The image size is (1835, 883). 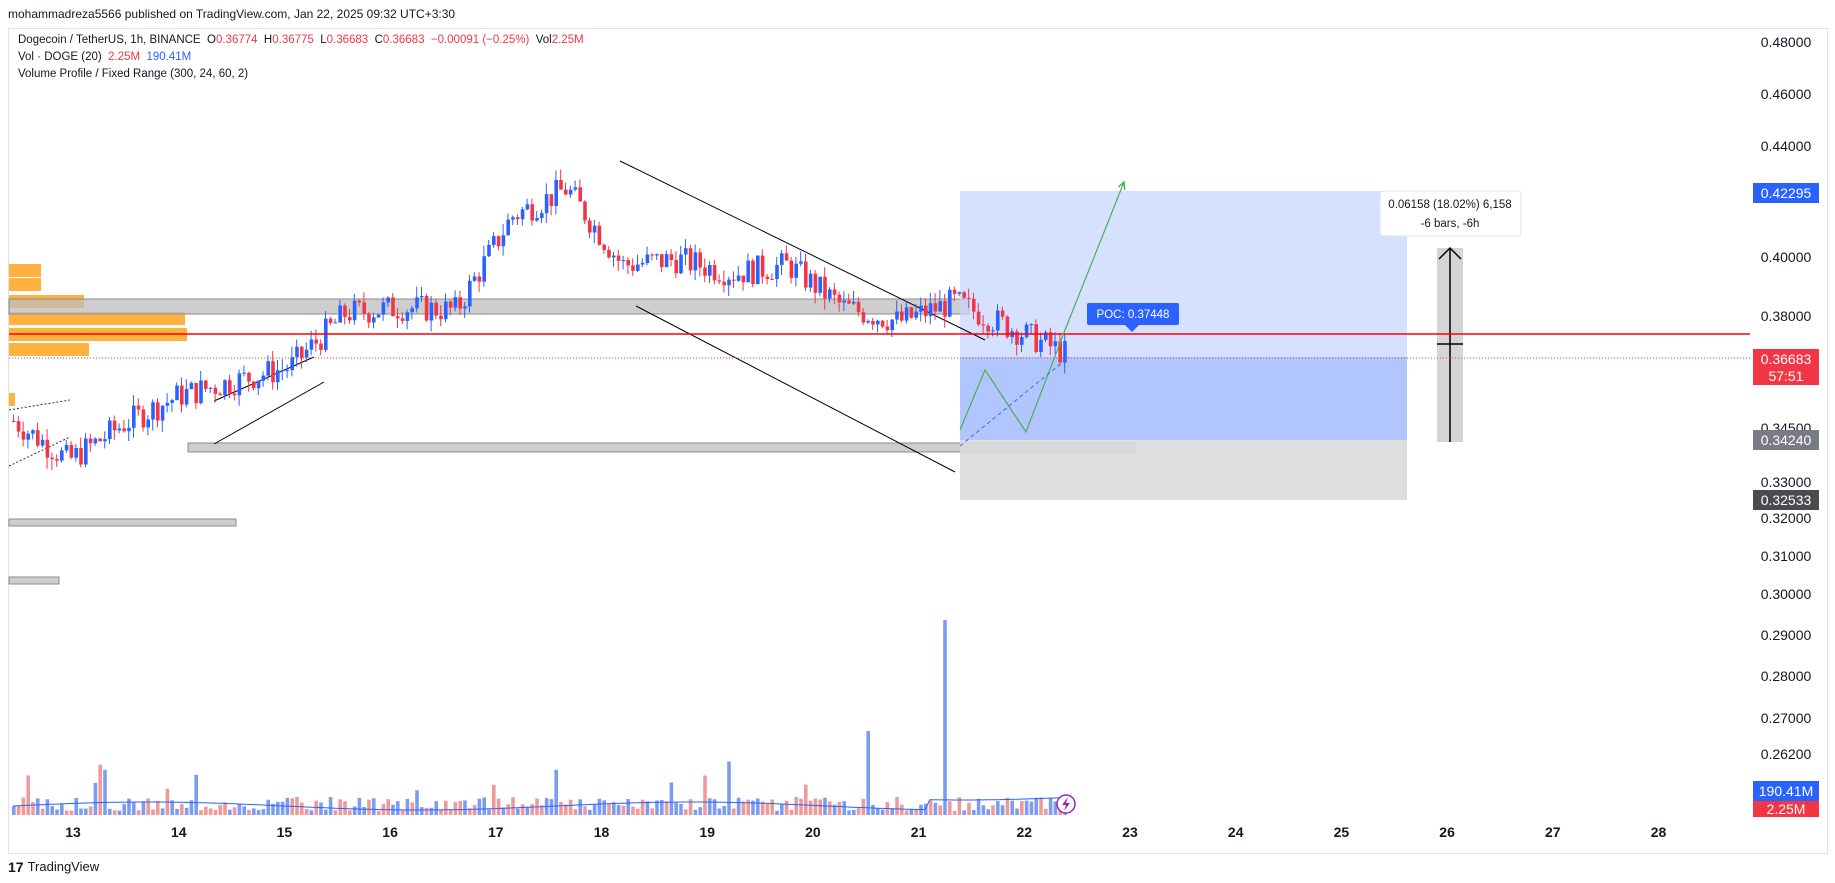 What do you see at coordinates (169, 57) in the screenshot?
I see `legend-vol-ind-value2: 190.41M` at bounding box center [169, 57].